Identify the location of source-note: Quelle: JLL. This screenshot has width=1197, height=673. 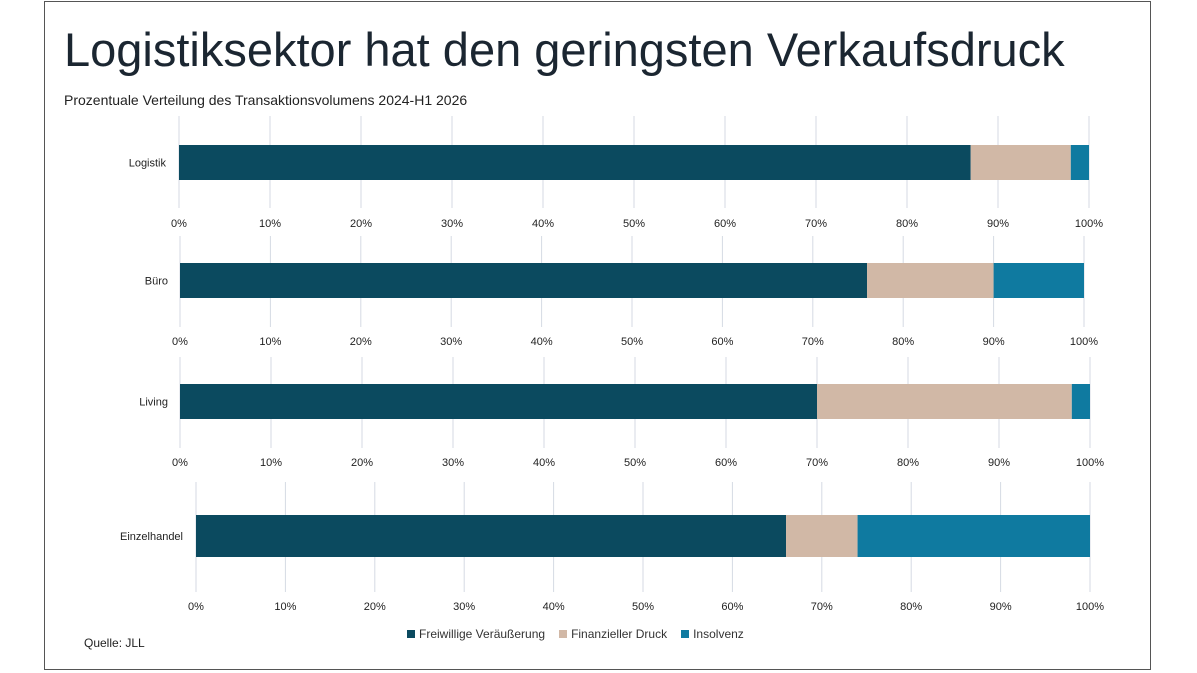
(114, 643).